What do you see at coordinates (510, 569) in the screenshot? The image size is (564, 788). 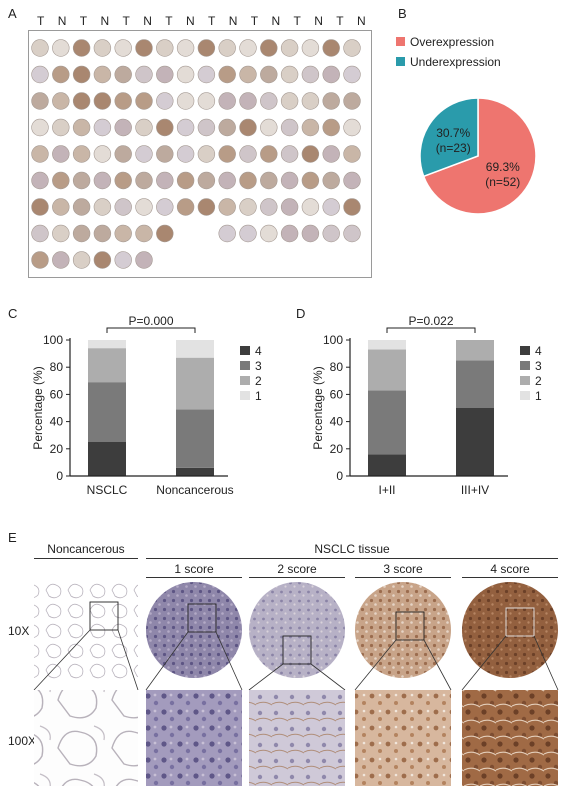 I see `score-label-4: 4 score` at bounding box center [510, 569].